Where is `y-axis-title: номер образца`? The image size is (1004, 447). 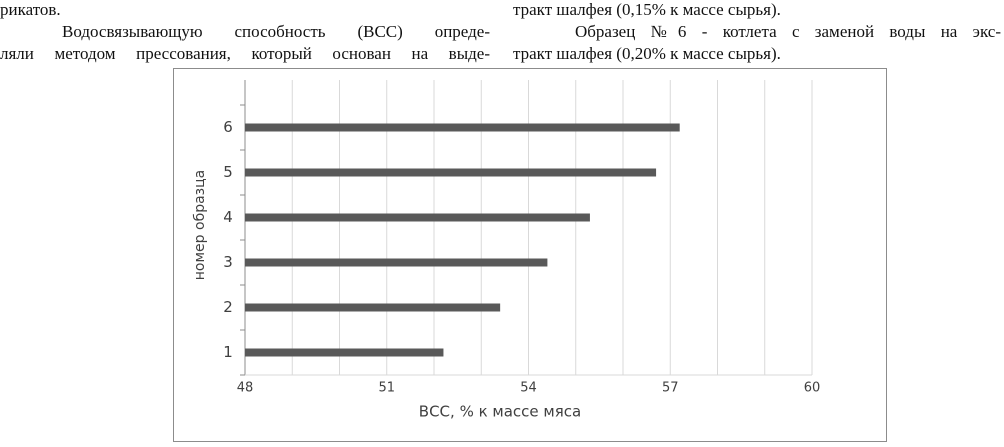 y-axis-title: номер образца is located at coordinates (200, 225).